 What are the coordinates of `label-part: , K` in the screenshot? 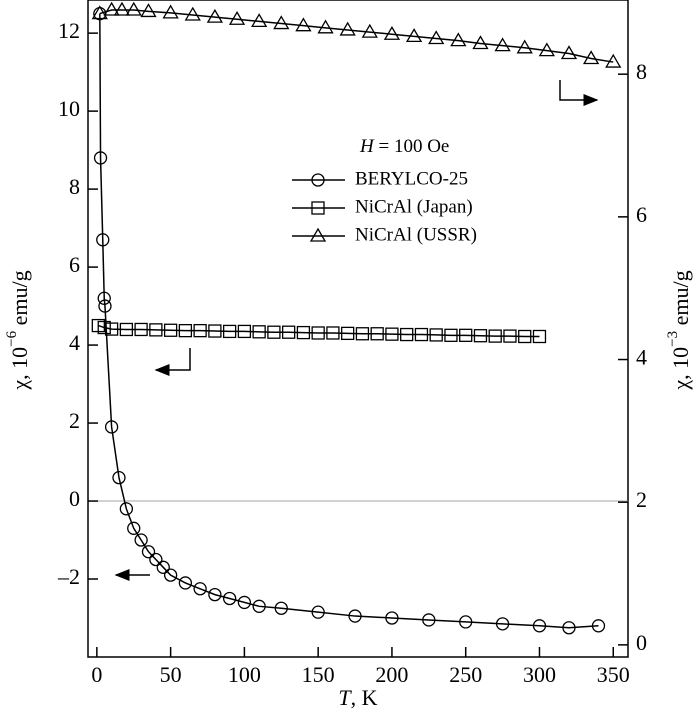 It's located at (364, 697).